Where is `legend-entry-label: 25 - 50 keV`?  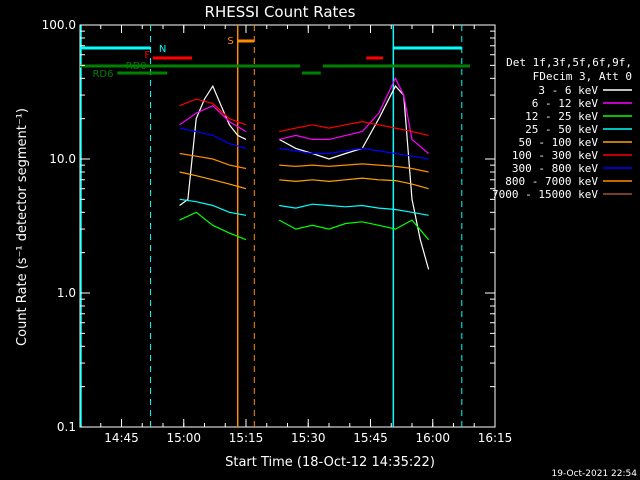 legend-entry-label: 25 - 50 keV is located at coordinates (561, 129).